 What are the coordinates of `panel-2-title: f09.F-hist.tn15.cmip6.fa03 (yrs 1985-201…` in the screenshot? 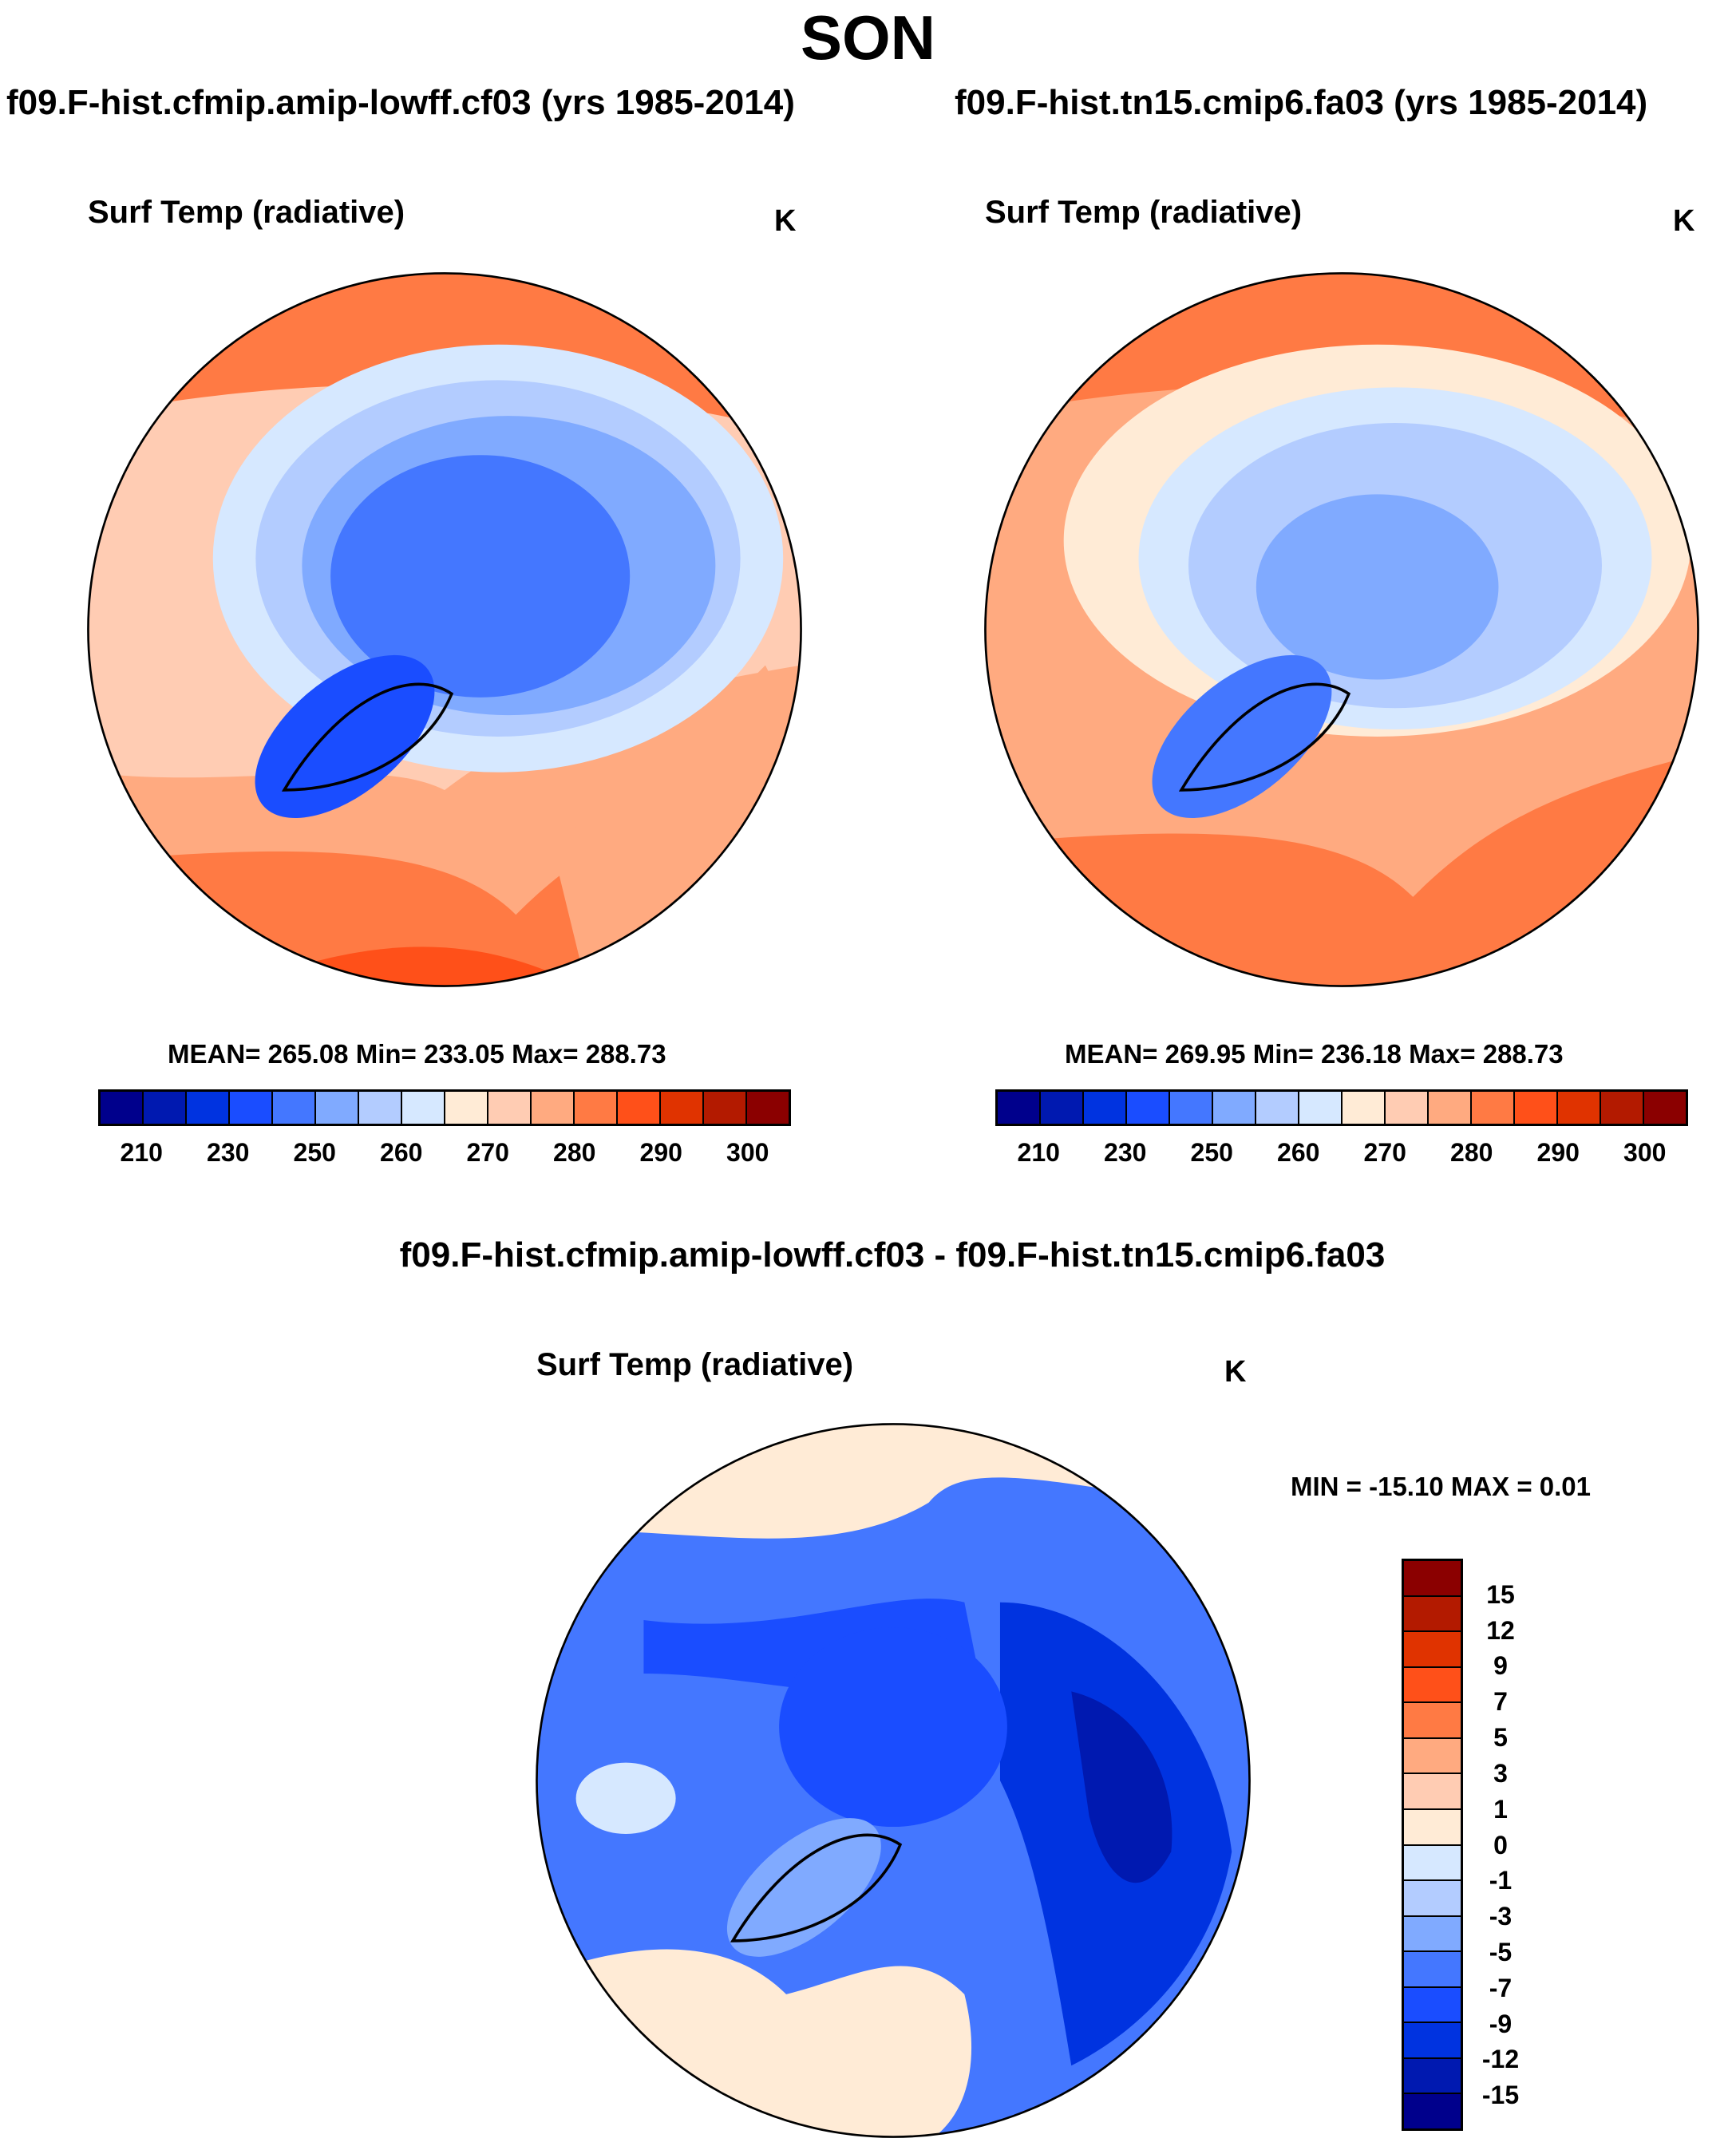 It's located at (1301, 102).